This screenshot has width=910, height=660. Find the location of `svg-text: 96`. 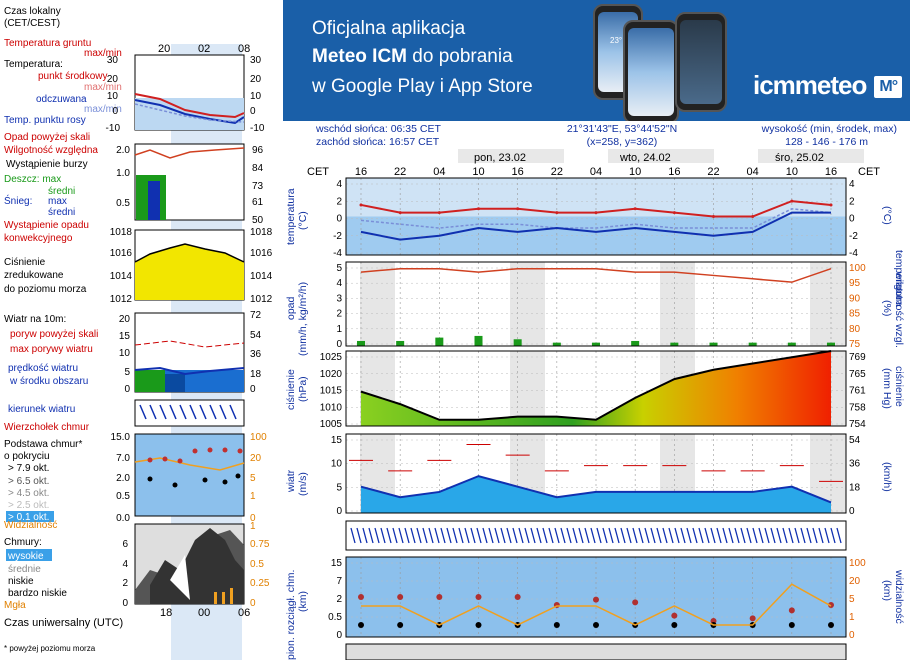

svg-text: 96 is located at coordinates (258, 150).